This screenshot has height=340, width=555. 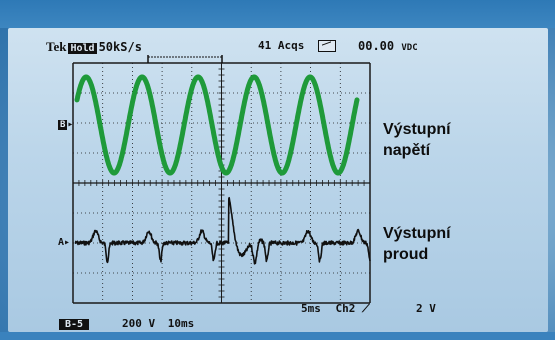 I want to click on footer-scale-group: 200 V 10ms, so click(x=158, y=323).